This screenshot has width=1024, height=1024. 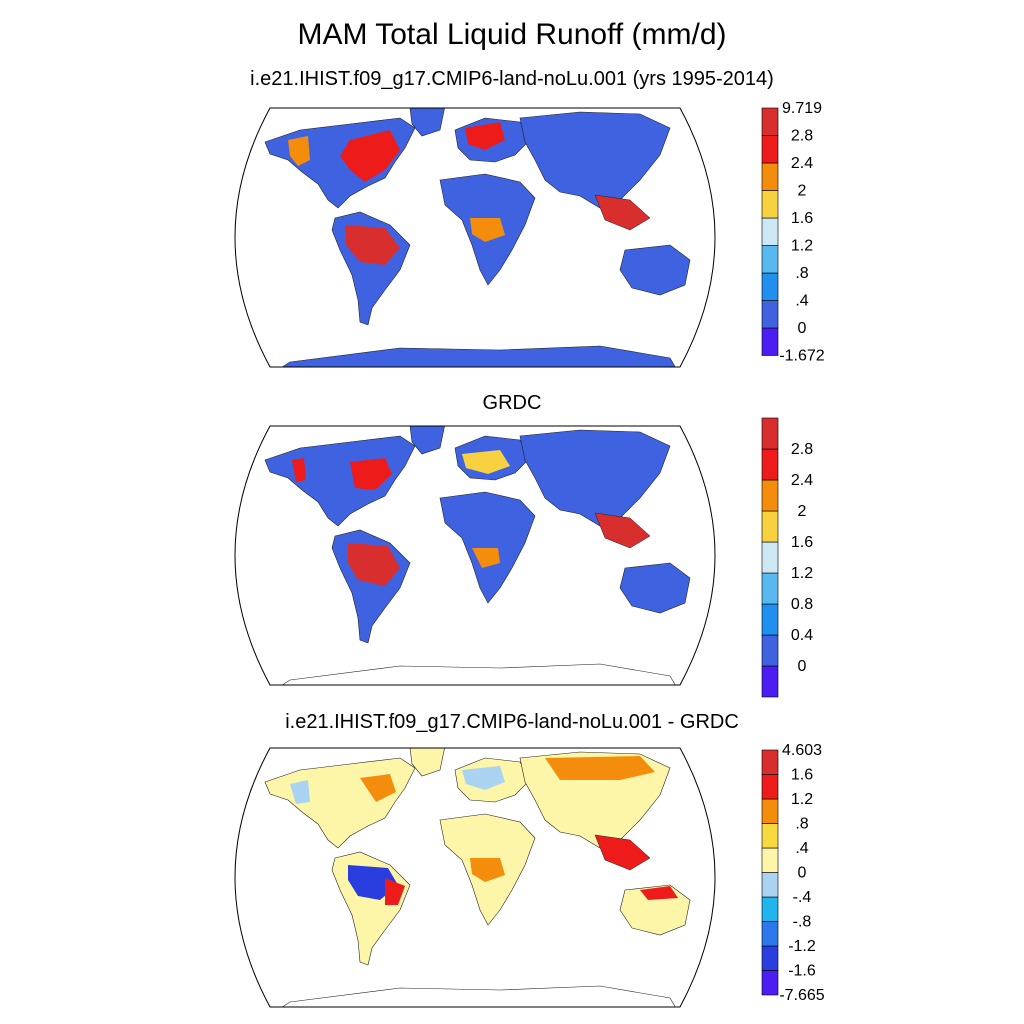 What do you see at coordinates (802, 971) in the screenshot?
I see `colorbar-label: -1.6` at bounding box center [802, 971].